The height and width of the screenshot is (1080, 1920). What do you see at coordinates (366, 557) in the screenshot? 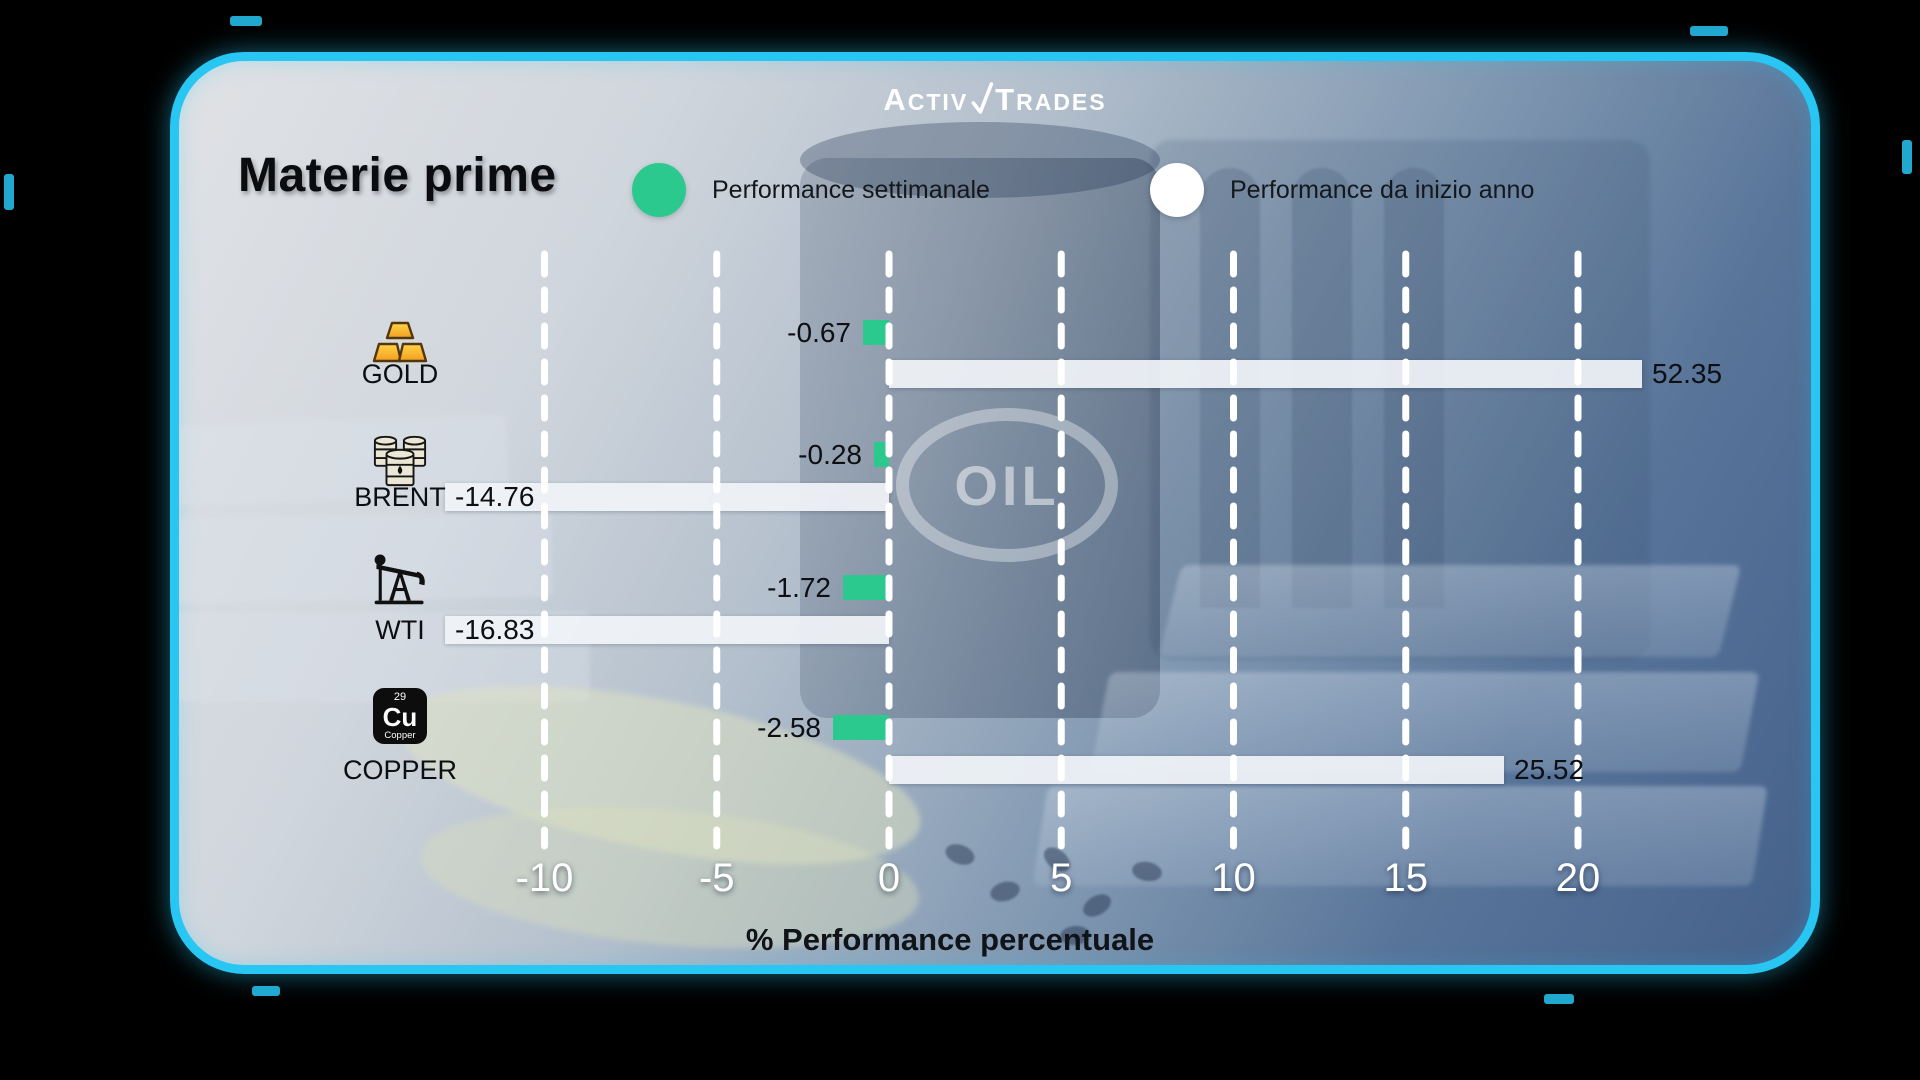
I see `background-silver-bar` at bounding box center [366, 557].